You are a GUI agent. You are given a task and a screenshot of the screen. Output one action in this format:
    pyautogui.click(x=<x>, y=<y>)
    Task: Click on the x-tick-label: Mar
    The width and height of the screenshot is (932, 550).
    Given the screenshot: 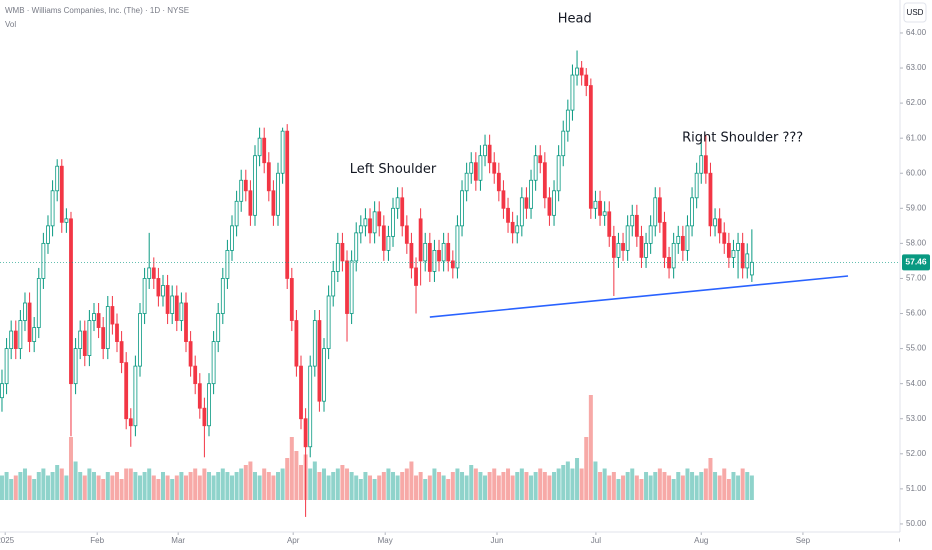 What is the action you would take?
    pyautogui.click(x=178, y=540)
    